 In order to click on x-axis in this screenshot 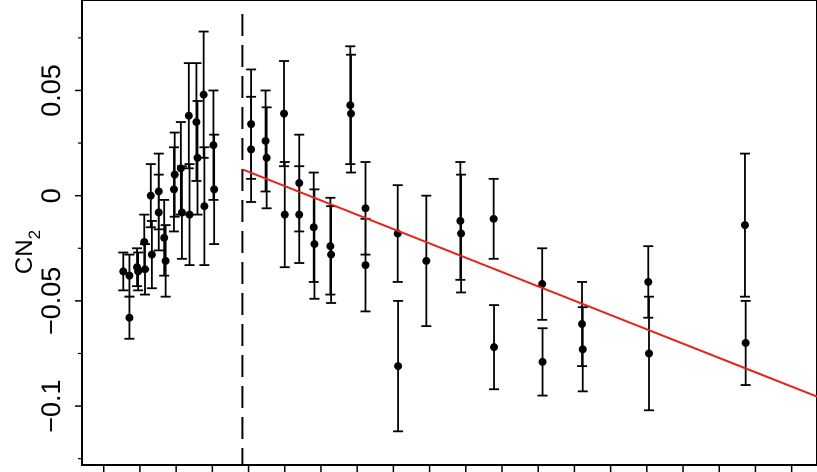, I will do `click(447, 468)`.